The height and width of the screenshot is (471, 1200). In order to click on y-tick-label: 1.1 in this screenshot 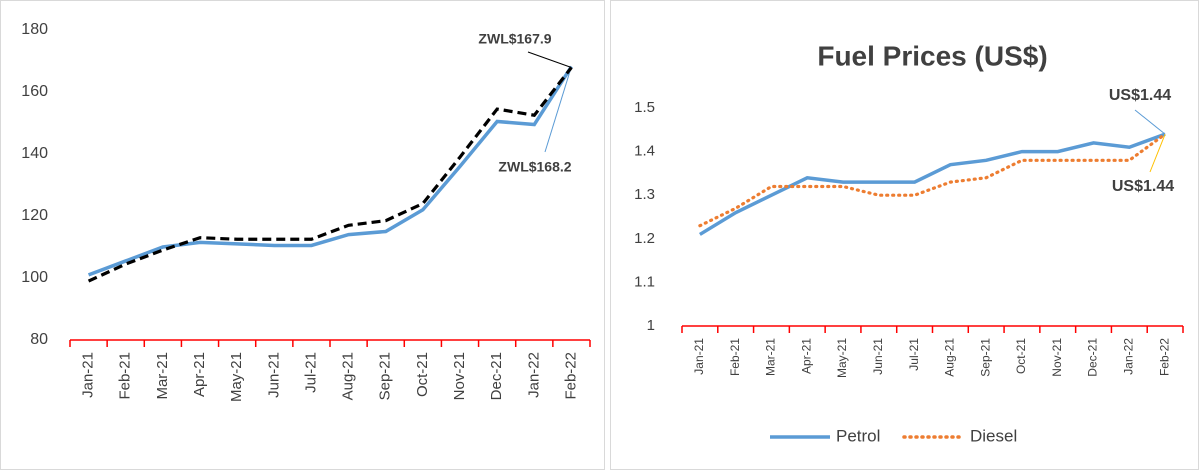, I will do `click(644, 281)`.